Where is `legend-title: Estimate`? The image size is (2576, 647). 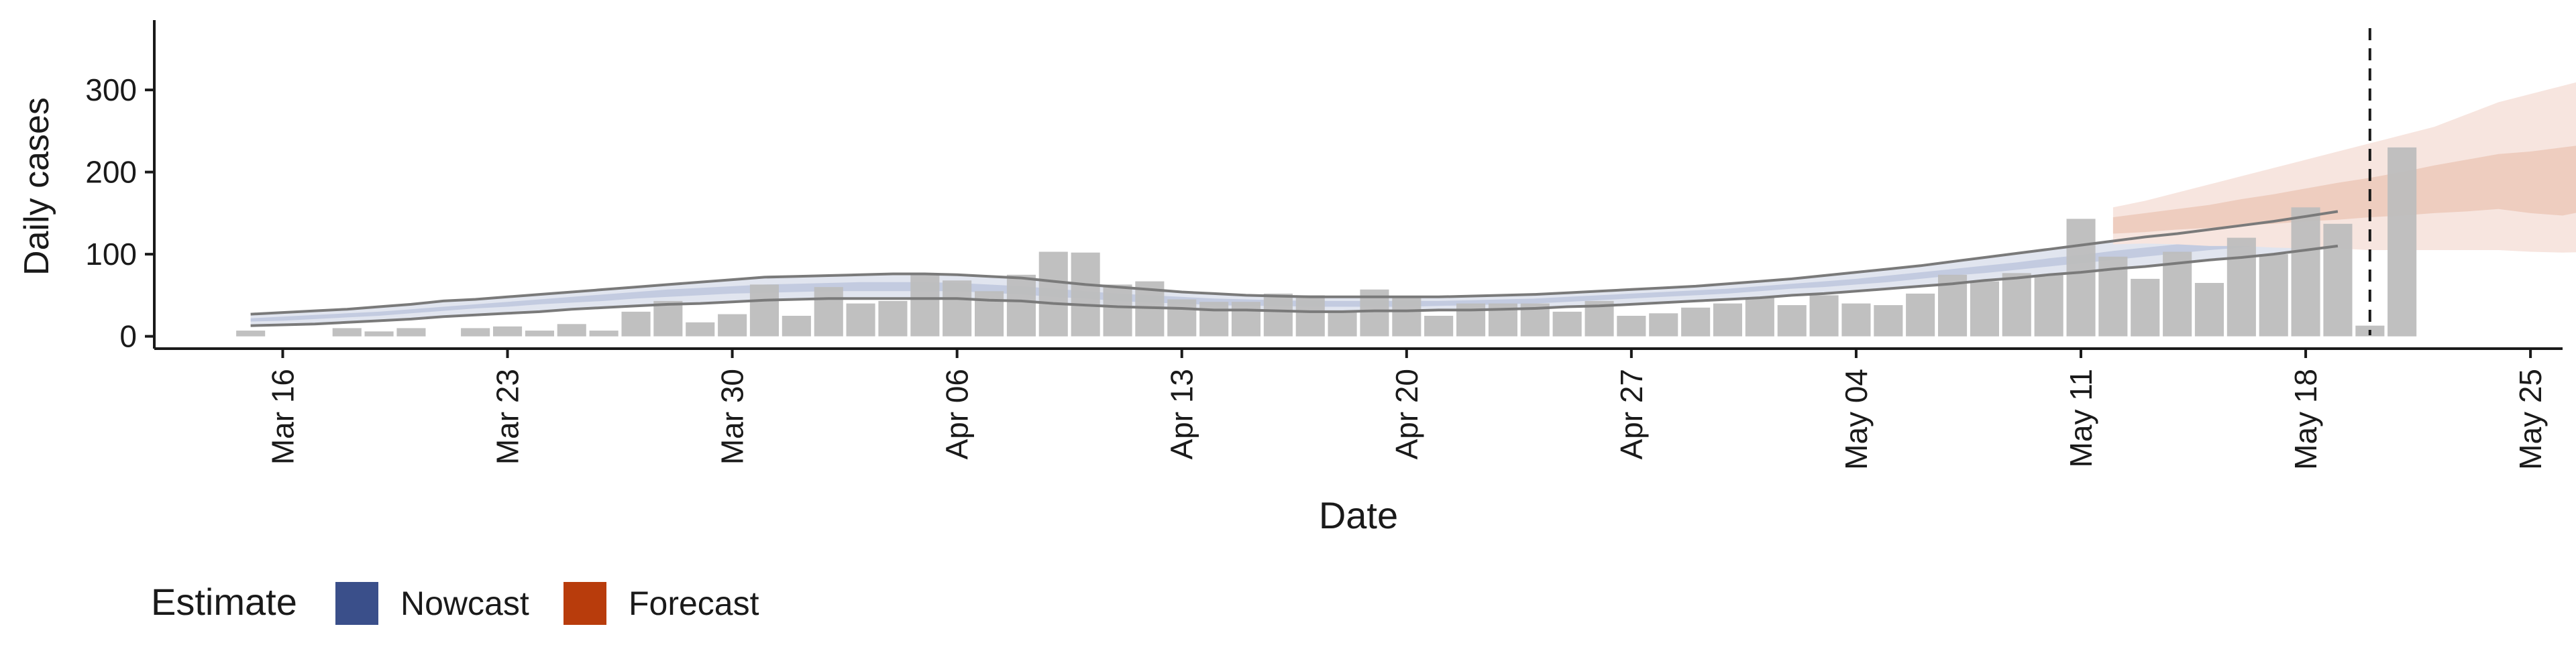
legend-title: Estimate is located at coordinates (224, 602).